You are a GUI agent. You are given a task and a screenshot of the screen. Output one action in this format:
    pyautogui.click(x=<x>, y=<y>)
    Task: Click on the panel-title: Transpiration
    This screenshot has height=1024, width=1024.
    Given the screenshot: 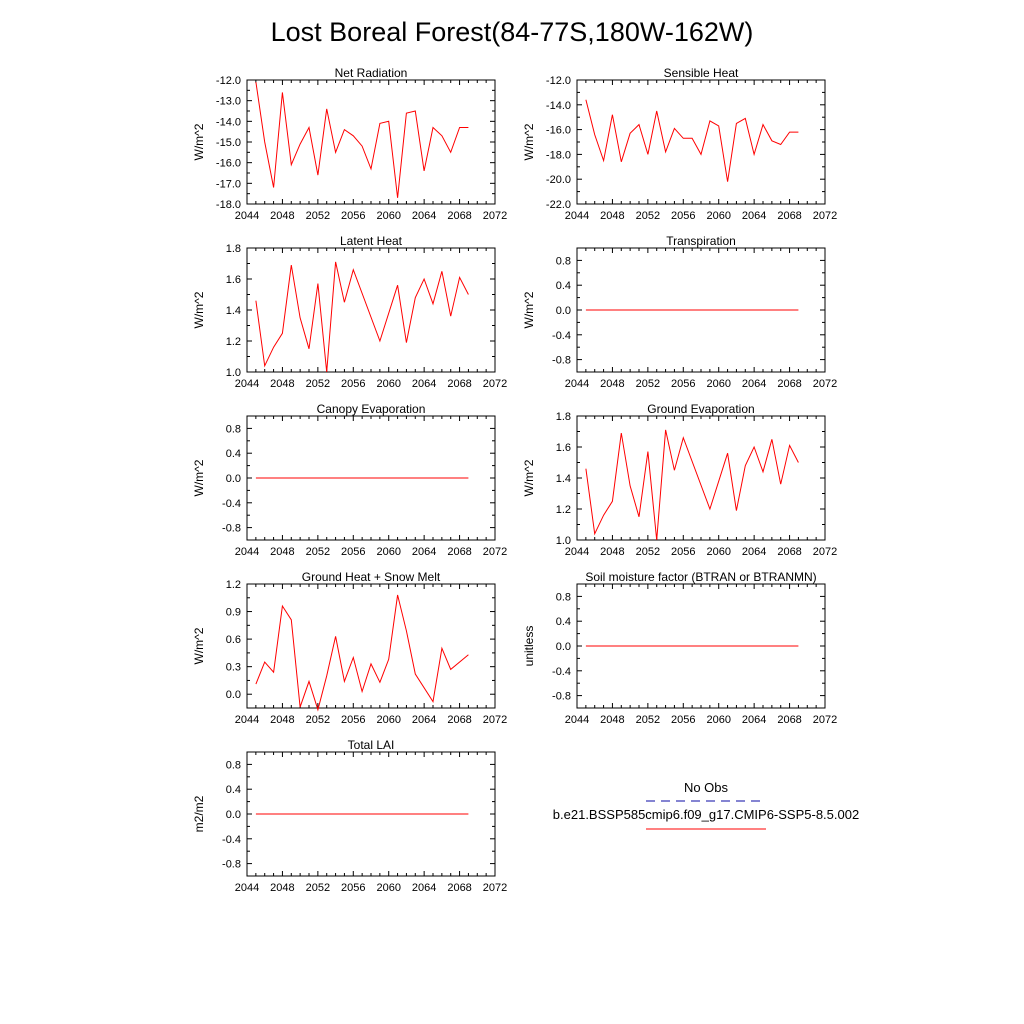 What is the action you would take?
    pyautogui.click(x=701, y=241)
    